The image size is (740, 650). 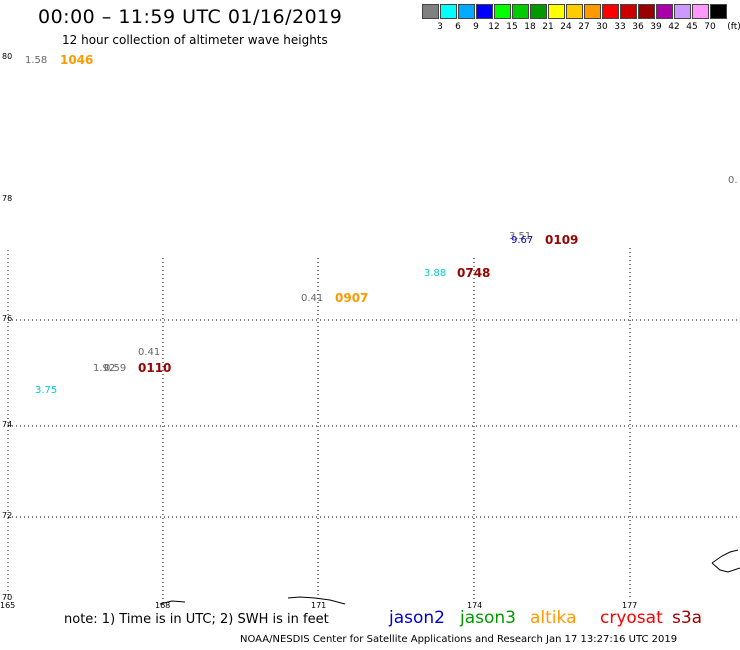 I want to click on obs-swh: 3.75, so click(x=46, y=390).